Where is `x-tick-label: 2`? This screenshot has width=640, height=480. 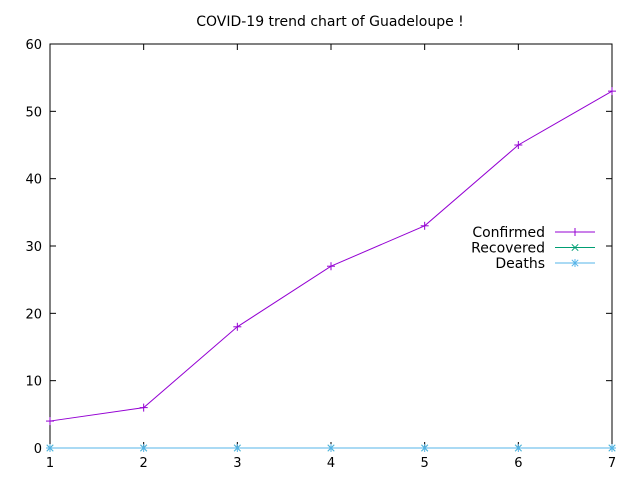 x-tick-label: 2 is located at coordinates (144, 463).